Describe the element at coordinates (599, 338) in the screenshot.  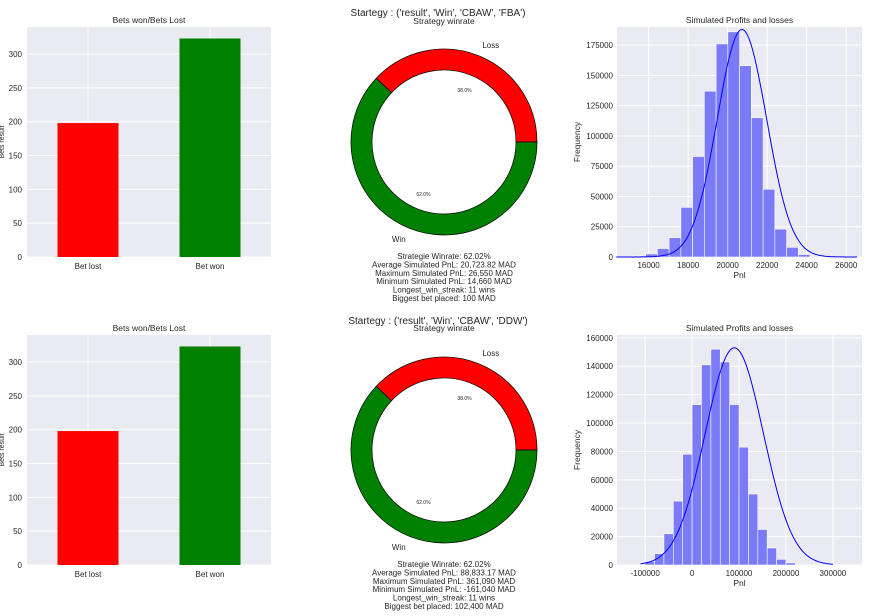
I see `hist-y-tick-label: 160000` at that location.